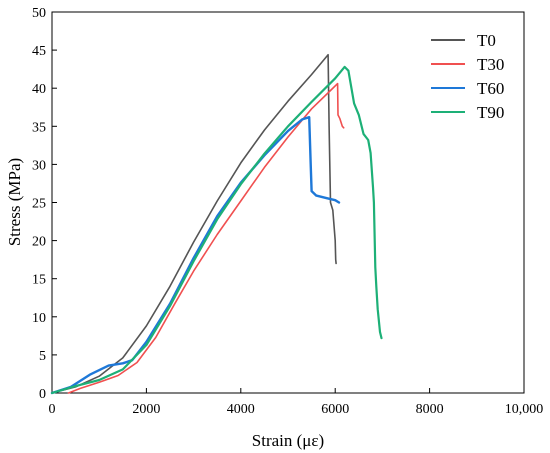 This screenshot has height=453, width=550. I want to click on legend: T0 T30 T60 T90, so click(467, 76).